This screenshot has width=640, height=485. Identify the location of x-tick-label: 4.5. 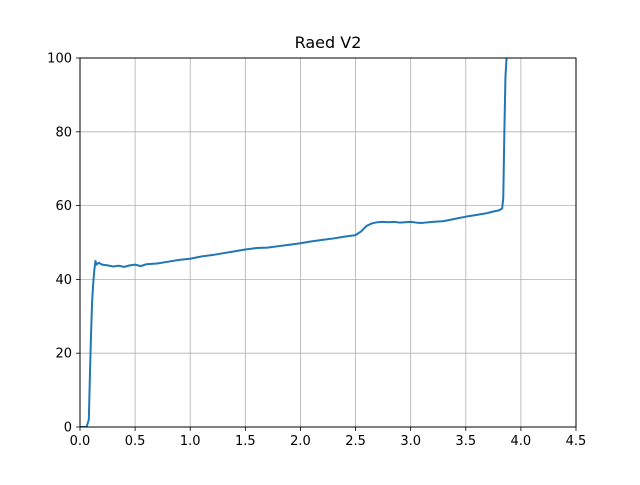
(576, 441).